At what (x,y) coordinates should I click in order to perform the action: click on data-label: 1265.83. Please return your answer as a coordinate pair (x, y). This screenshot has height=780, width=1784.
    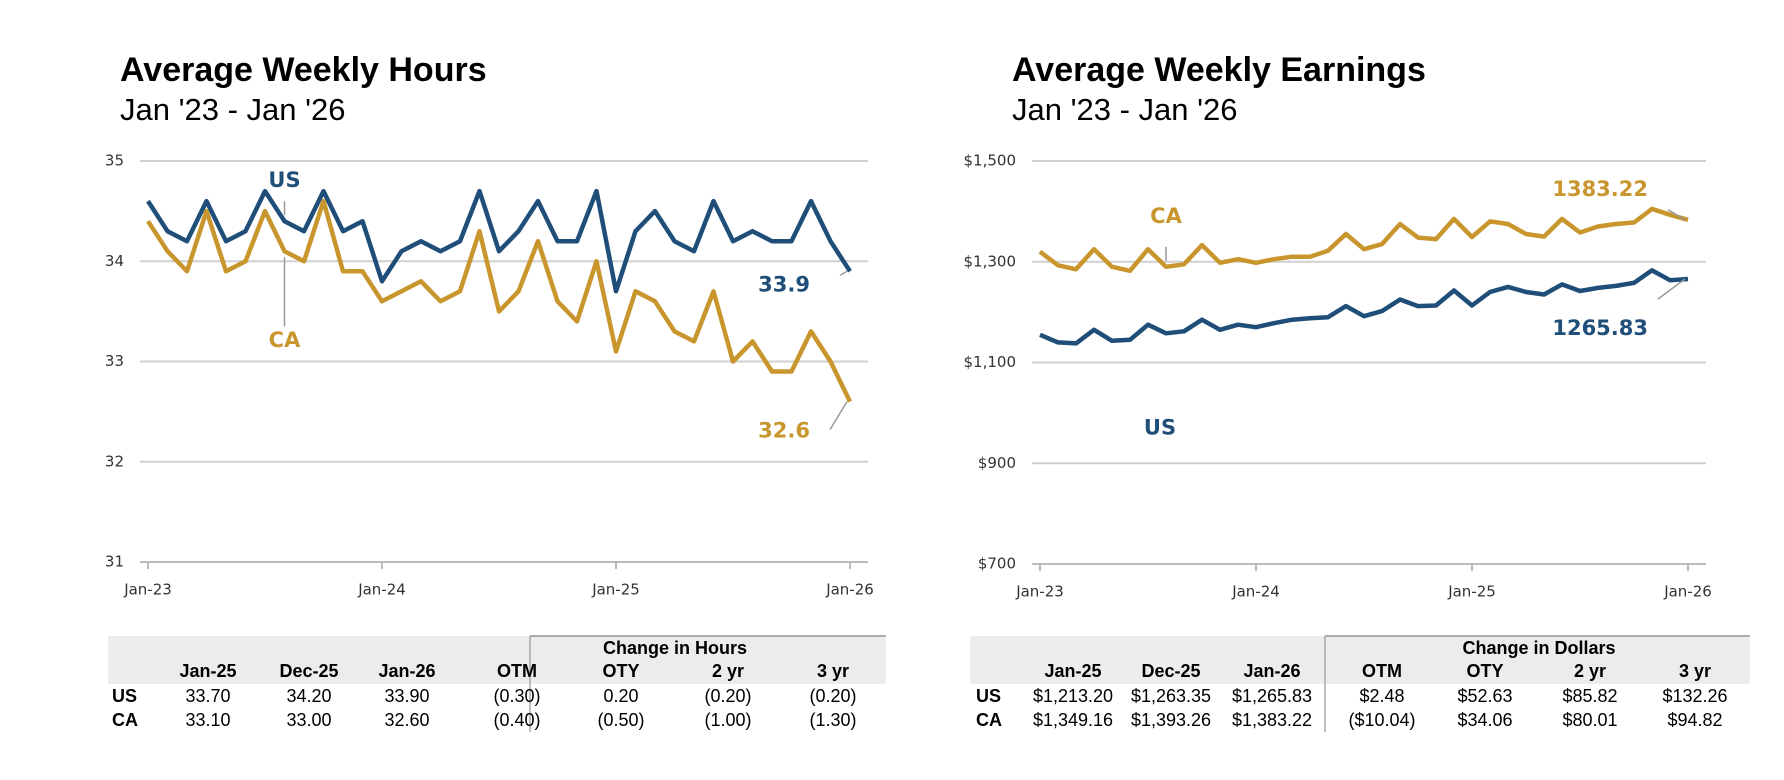
    Looking at the image, I should click on (1600, 328).